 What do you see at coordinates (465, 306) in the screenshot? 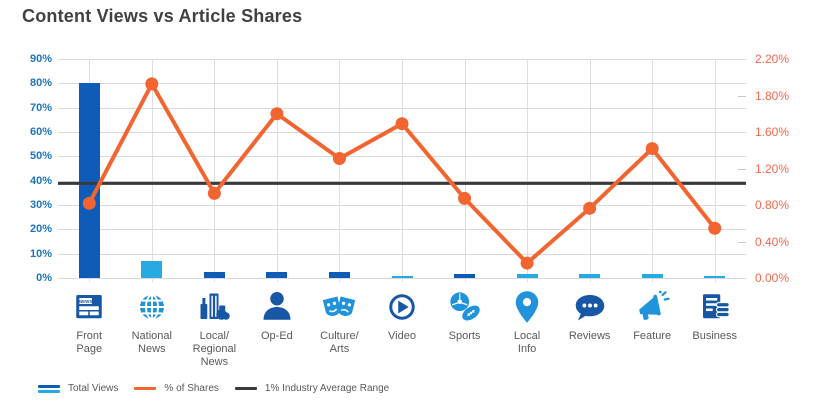
I see `sports-icon` at bounding box center [465, 306].